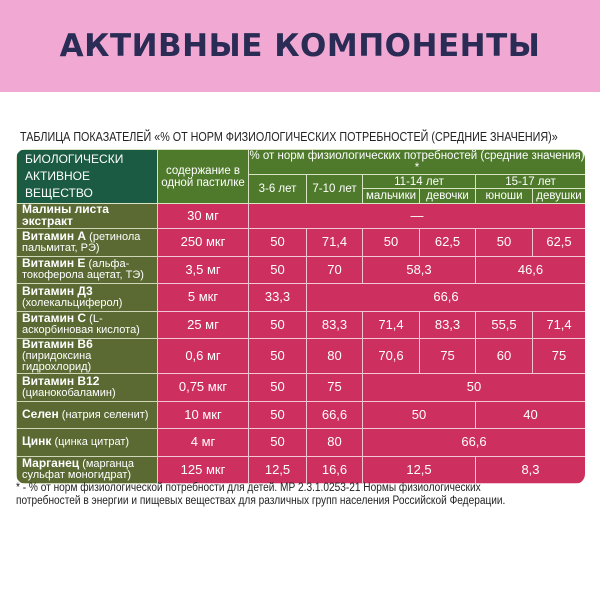 Image resolution: width=600 pixels, height=600 pixels. I want to click on table-row: Цинк (цинка цитрат) 4 мг 50 80 66,6, so click(300, 442).